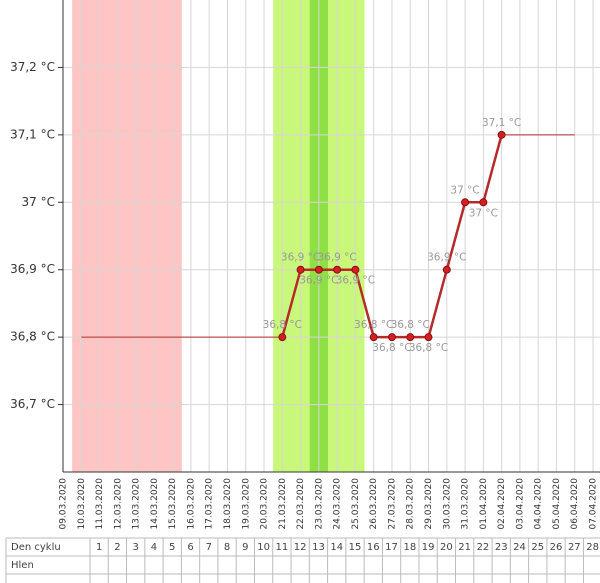 The image size is (600, 583). I want to click on x-tick-label: 12.03.2020, so click(118, 504).